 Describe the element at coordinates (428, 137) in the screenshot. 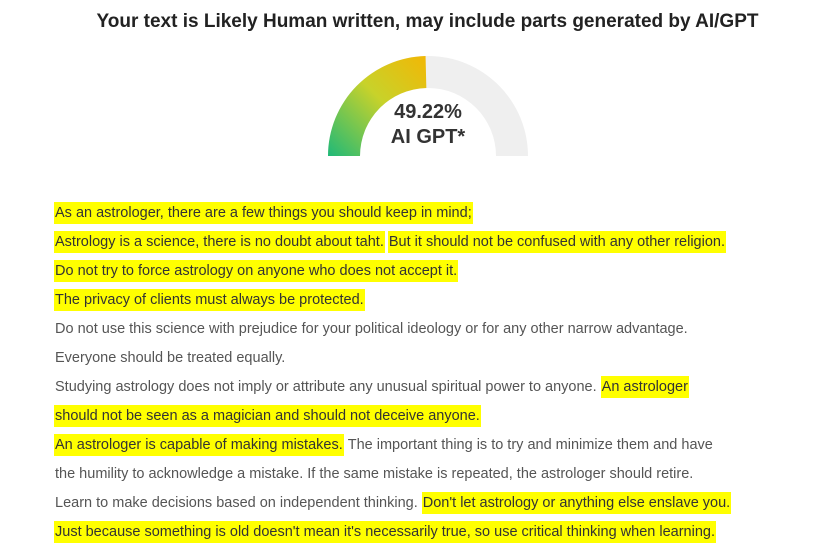

I see `gauge-caption: AI GPT*` at that location.